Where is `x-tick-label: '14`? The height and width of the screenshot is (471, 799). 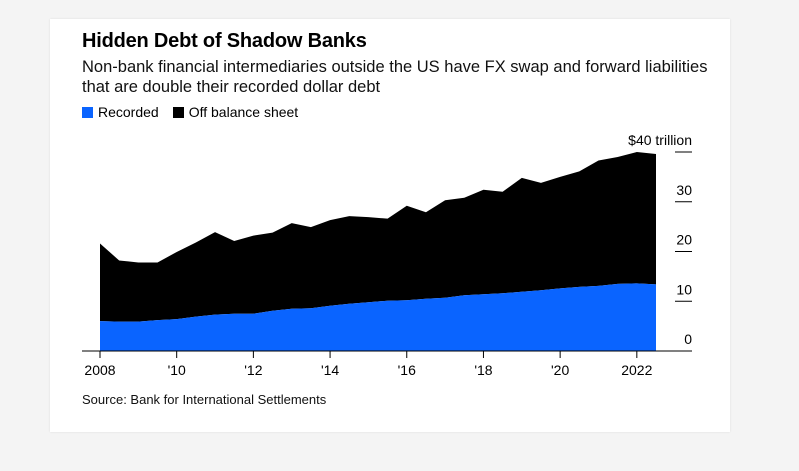 x-tick-label: '14 is located at coordinates (330, 370).